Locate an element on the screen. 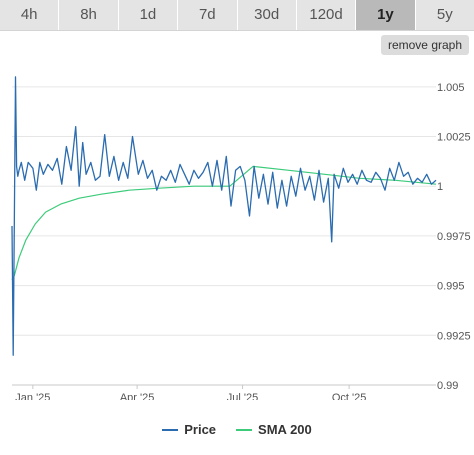 Image resolution: width=474 pixels, height=455 pixels. chart-legend: Price SMA 200 is located at coordinates (237, 429).